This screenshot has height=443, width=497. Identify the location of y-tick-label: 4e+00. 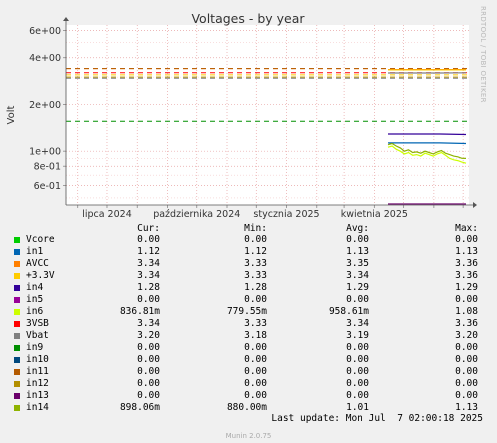
(45, 58).